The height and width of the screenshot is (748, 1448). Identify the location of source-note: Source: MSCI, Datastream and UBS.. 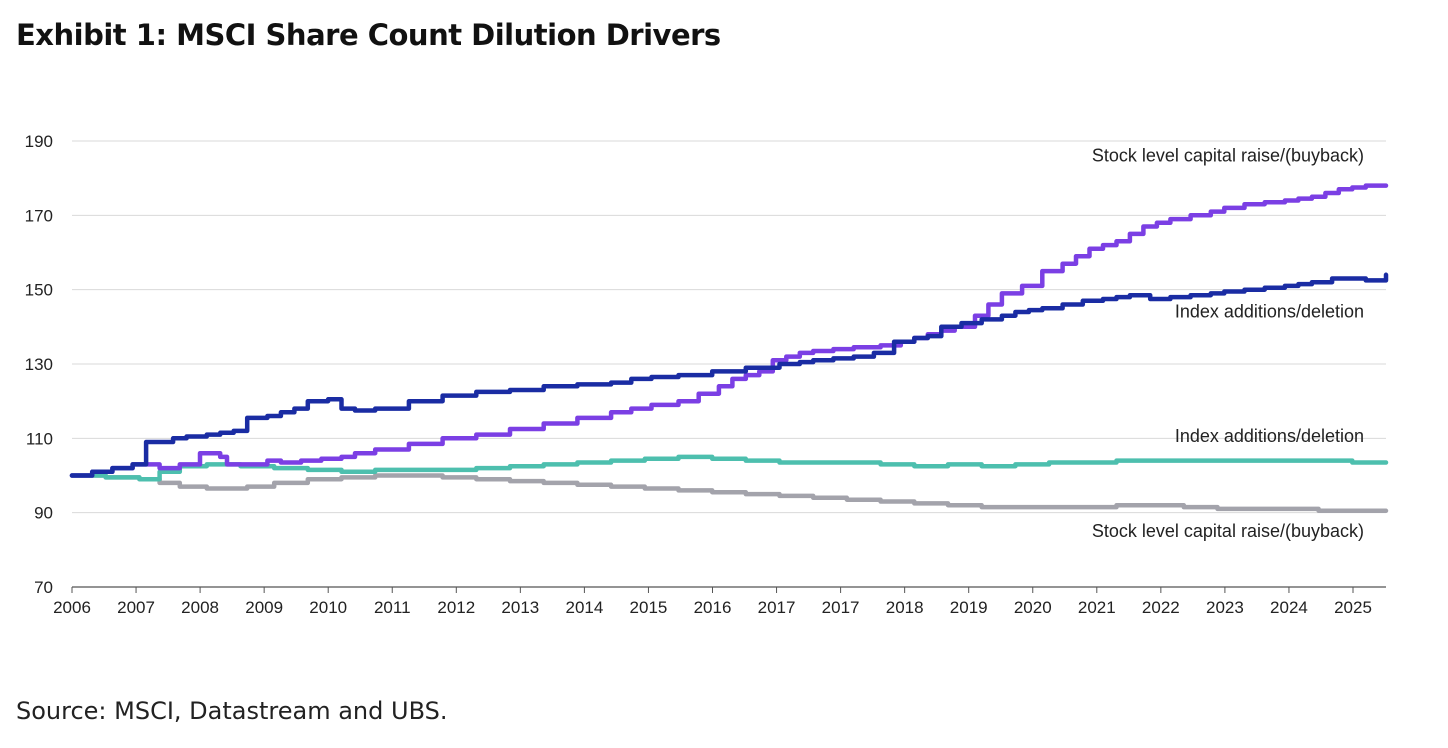
(232, 711).